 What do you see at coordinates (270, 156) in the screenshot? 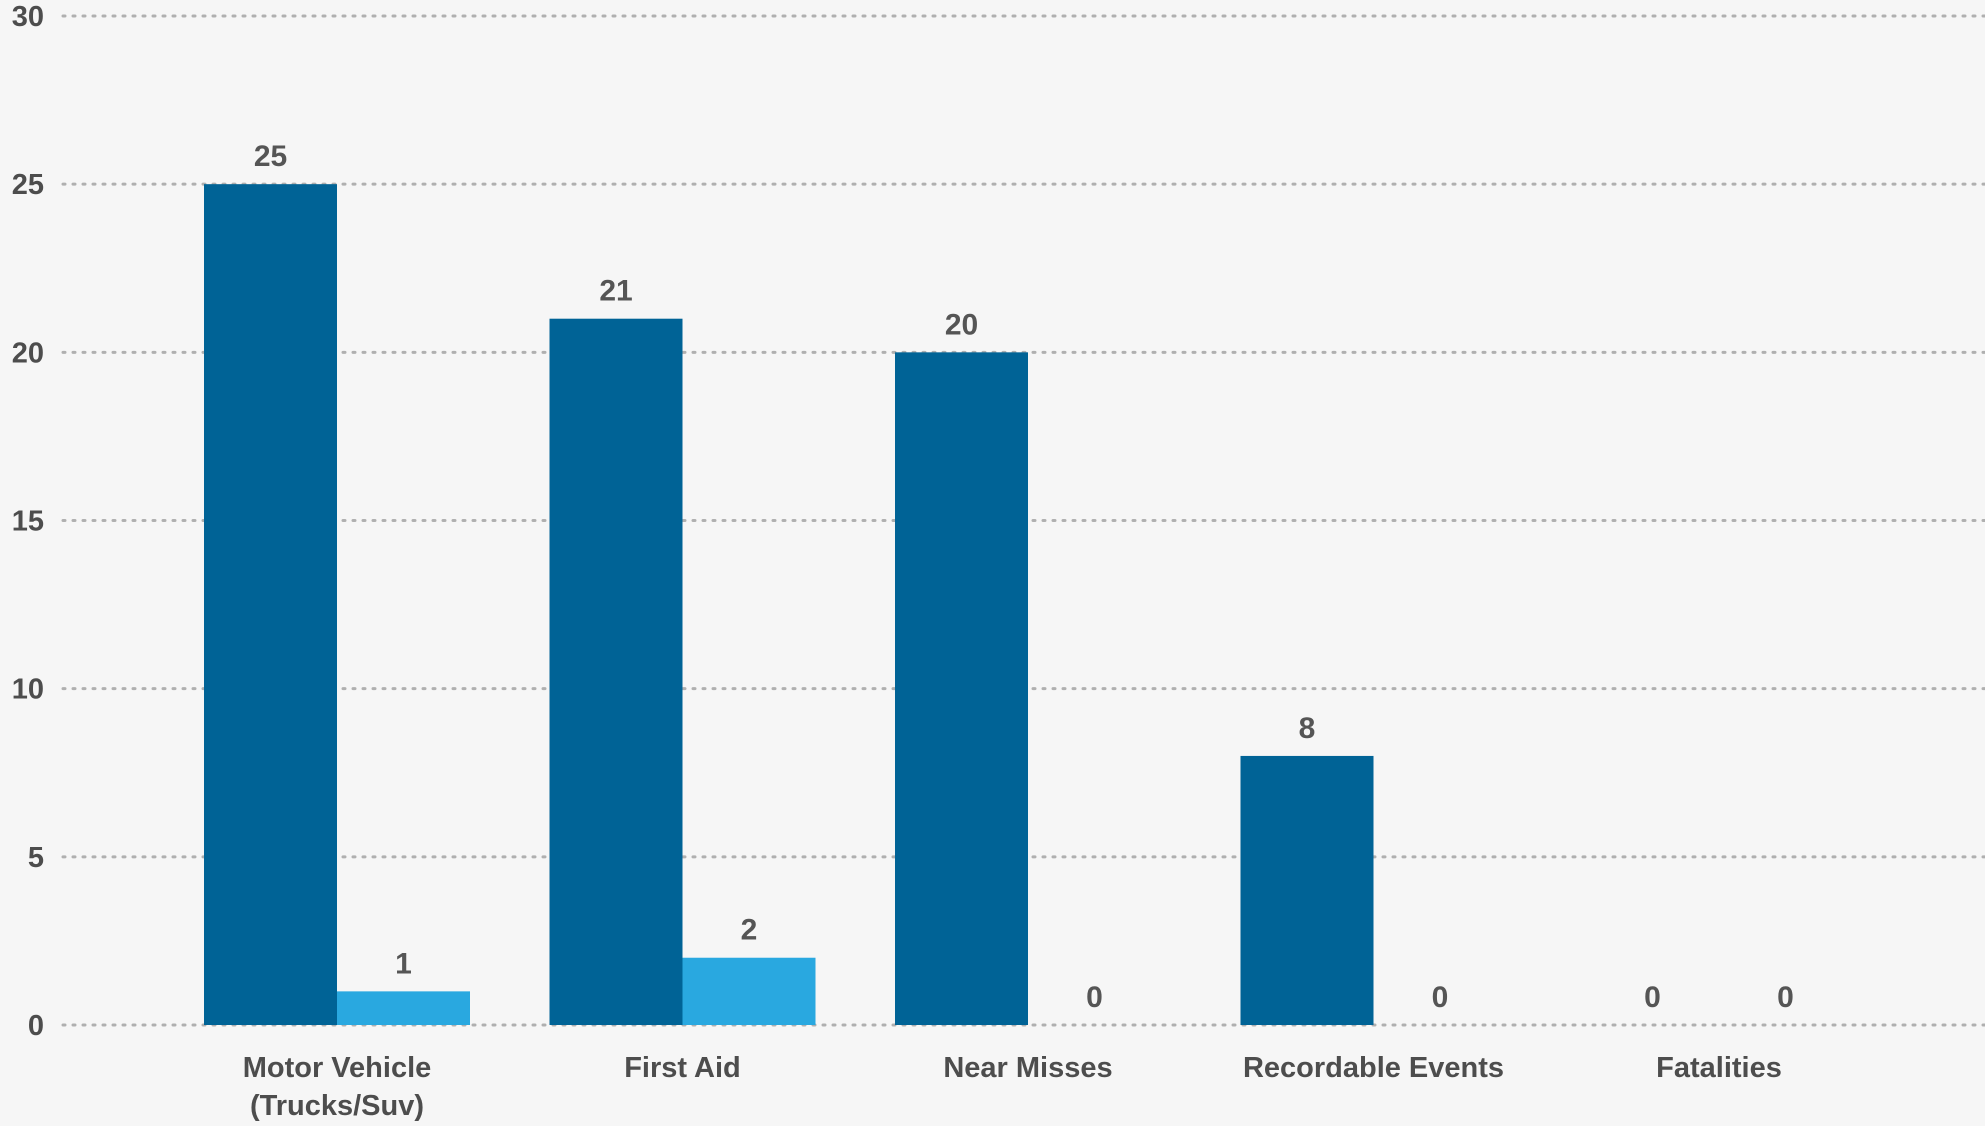
I see `data-label-series-1-cat-1: 25` at bounding box center [270, 156].